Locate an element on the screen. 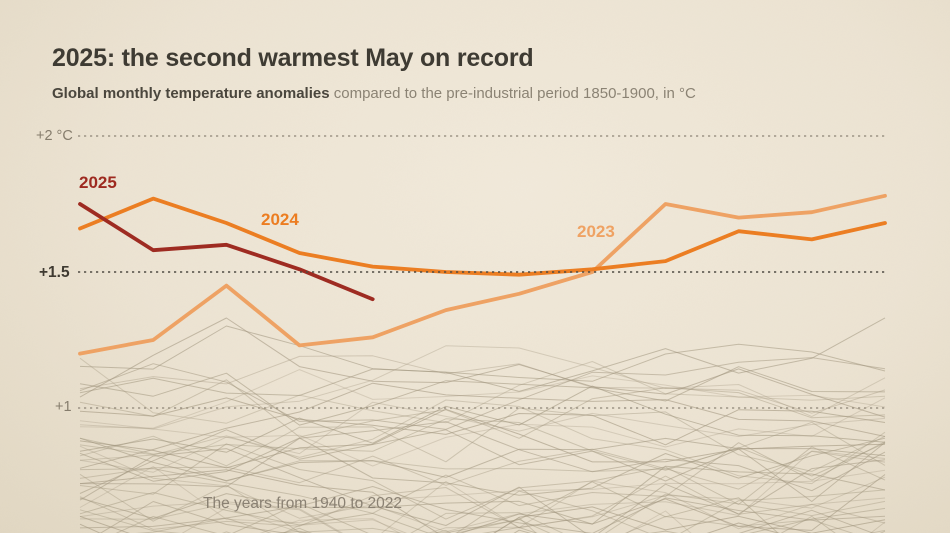 The width and height of the screenshot is (950, 533). series-label-2024: 2024 is located at coordinates (280, 219).